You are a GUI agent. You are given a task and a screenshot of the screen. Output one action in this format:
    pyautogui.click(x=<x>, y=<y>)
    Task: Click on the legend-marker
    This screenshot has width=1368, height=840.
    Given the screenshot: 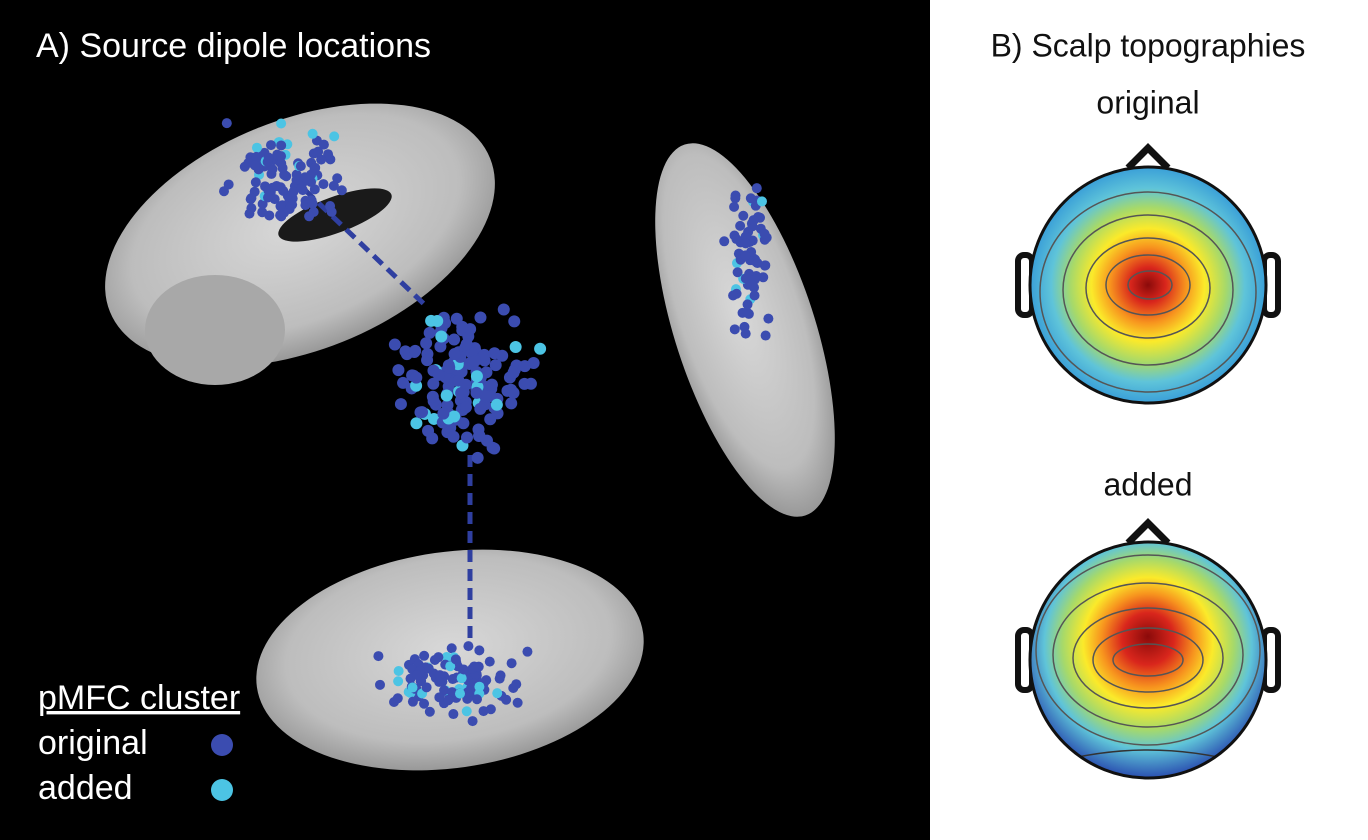 What is the action you would take?
    pyautogui.click(x=222, y=745)
    